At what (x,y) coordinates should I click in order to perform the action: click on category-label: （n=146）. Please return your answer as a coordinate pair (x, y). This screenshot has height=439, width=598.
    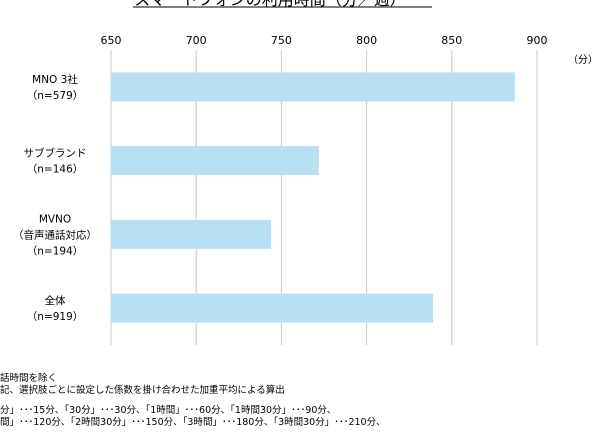
    Looking at the image, I should click on (55, 170).